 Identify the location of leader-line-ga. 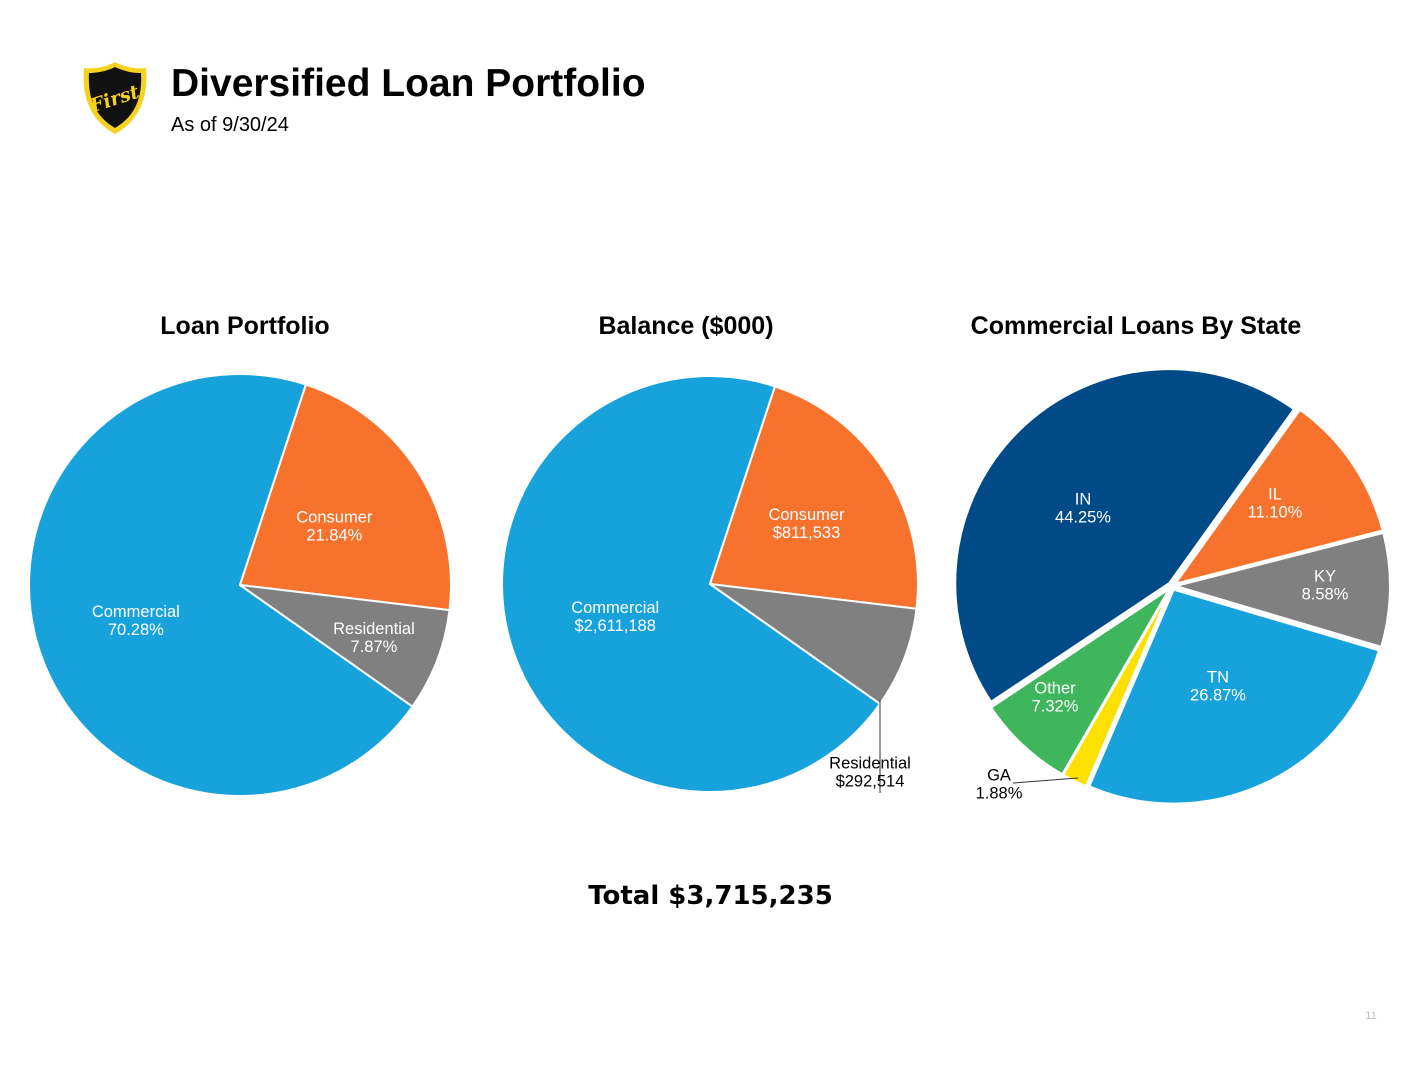
(1045, 780).